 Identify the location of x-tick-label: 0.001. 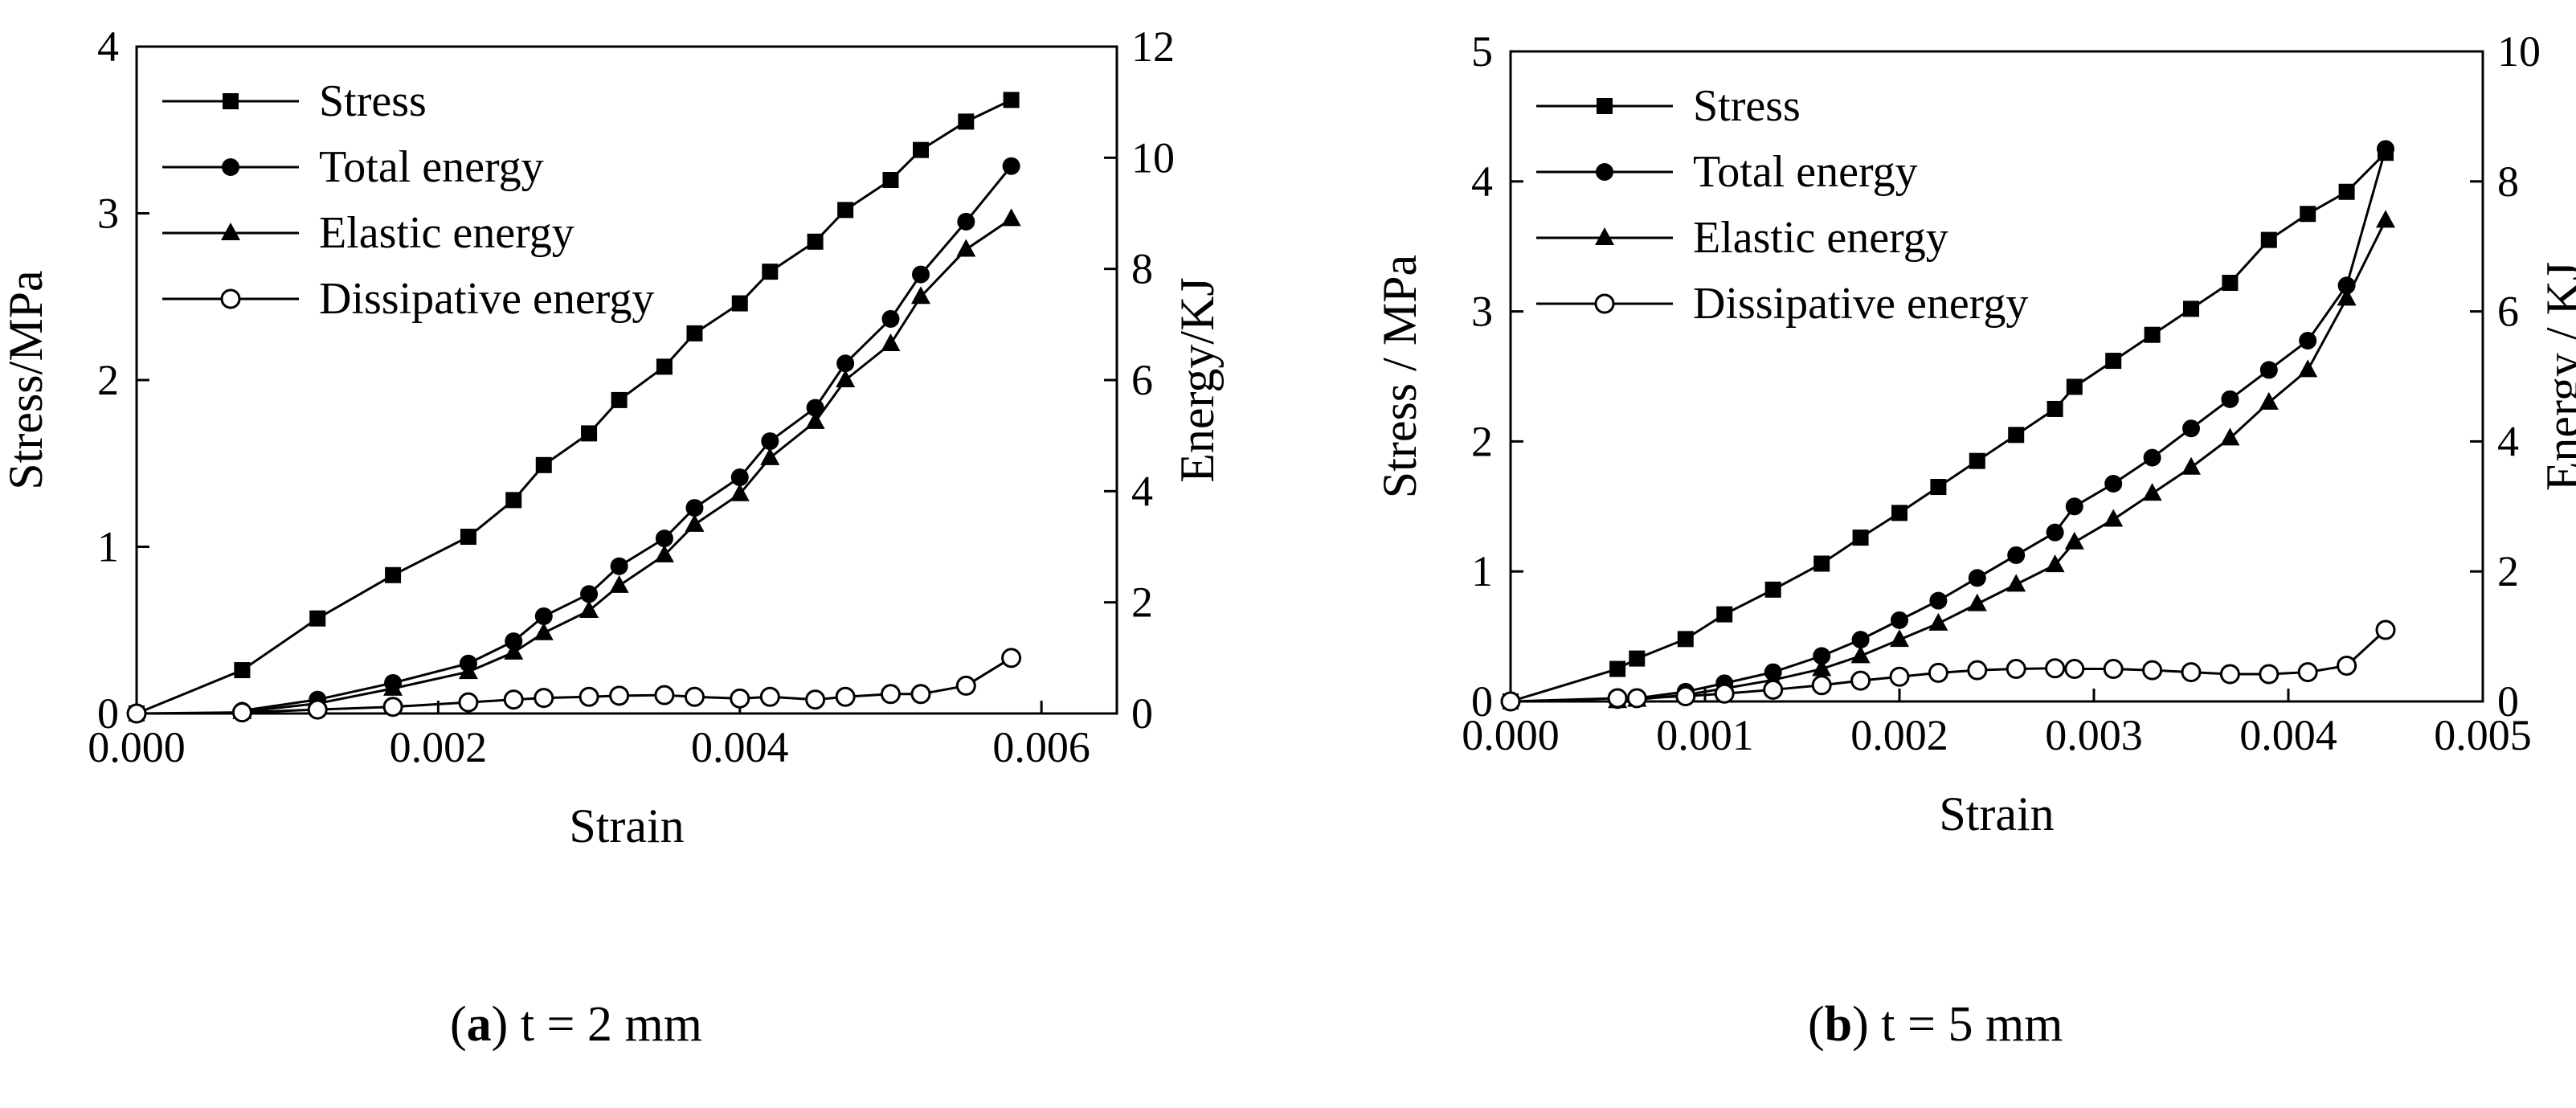
(1705, 735).